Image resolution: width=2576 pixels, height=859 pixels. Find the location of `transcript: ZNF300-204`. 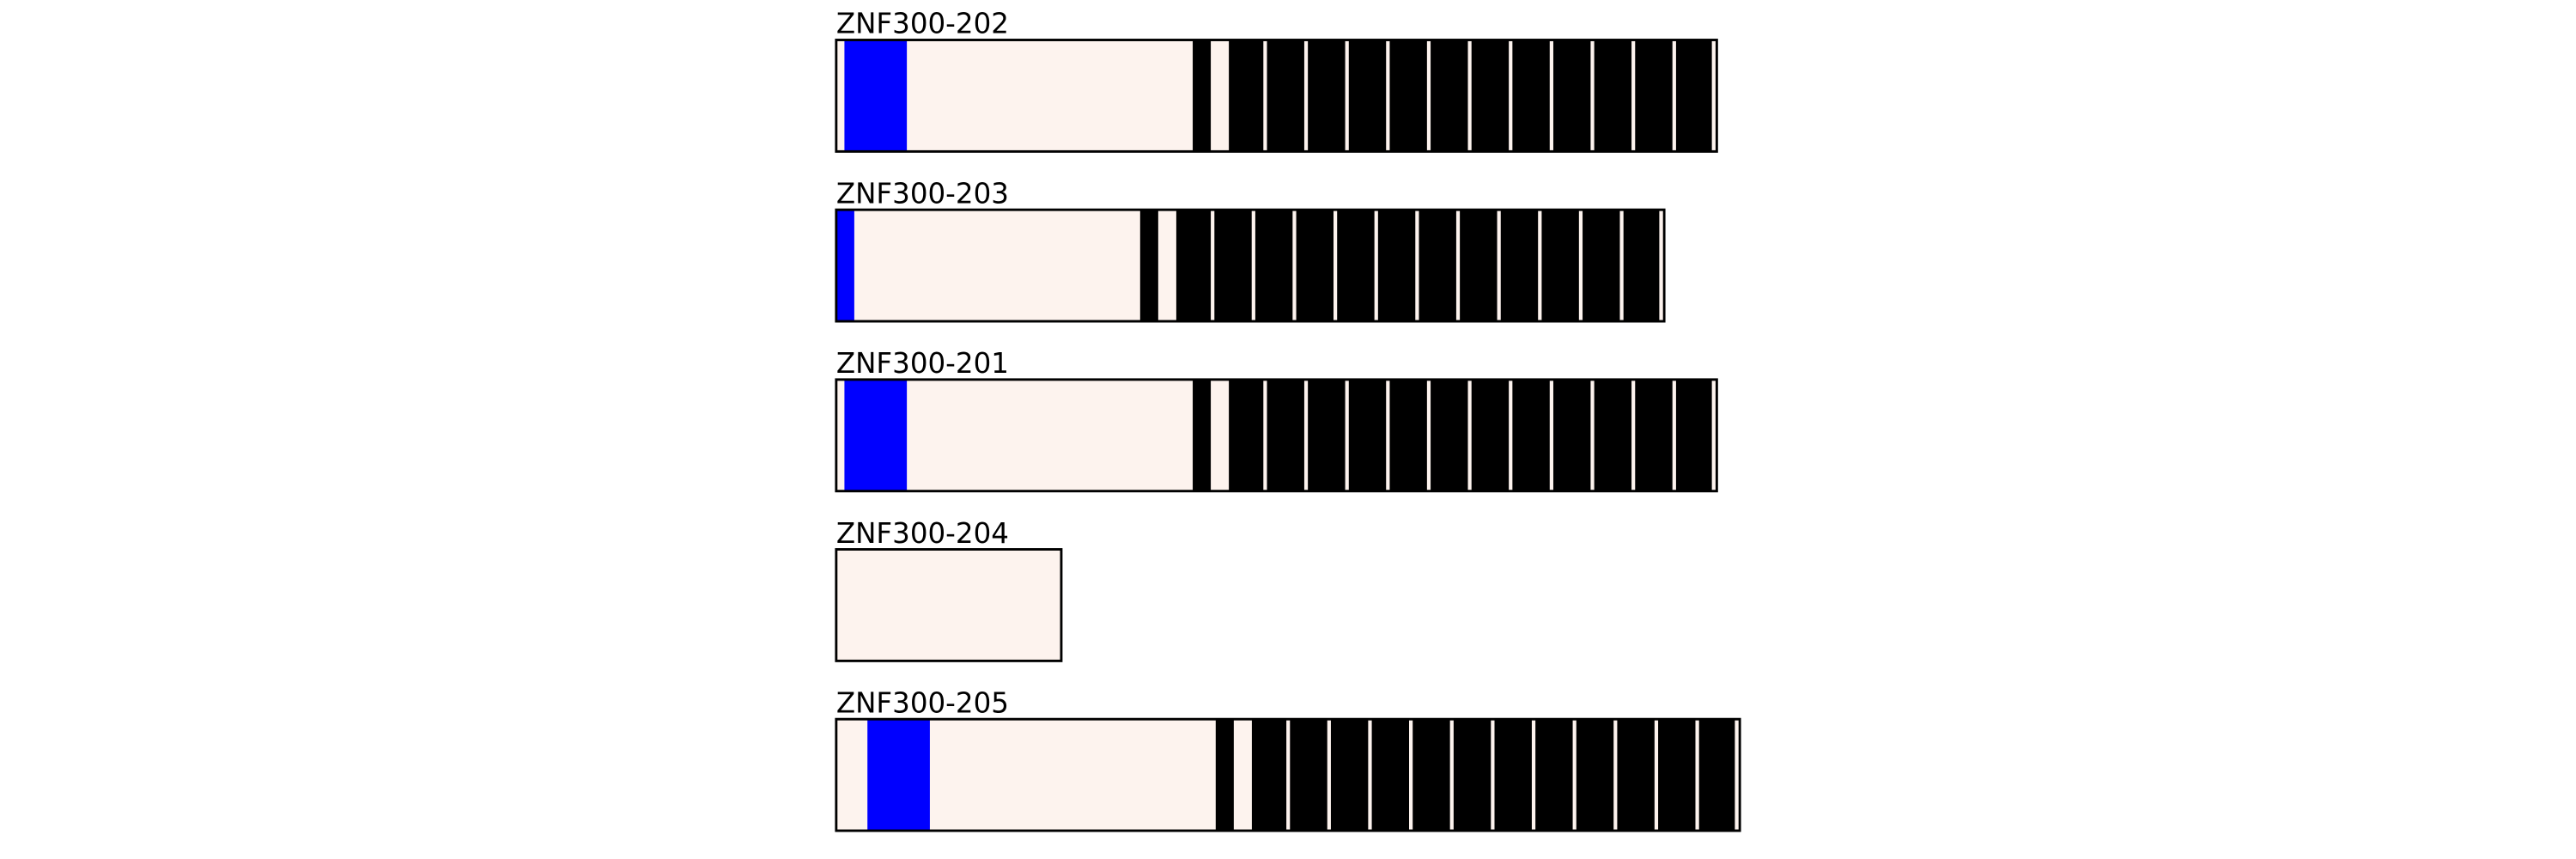

transcript: ZNF300-204 is located at coordinates (949, 590).